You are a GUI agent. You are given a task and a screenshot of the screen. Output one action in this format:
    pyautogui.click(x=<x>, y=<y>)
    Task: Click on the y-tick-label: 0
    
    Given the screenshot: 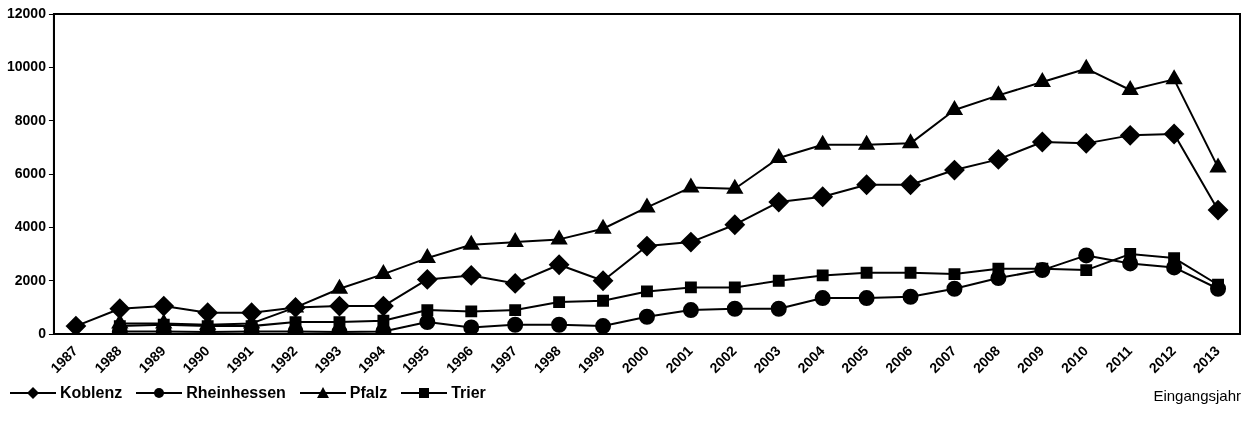 What is the action you would take?
    pyautogui.click(x=42, y=332)
    